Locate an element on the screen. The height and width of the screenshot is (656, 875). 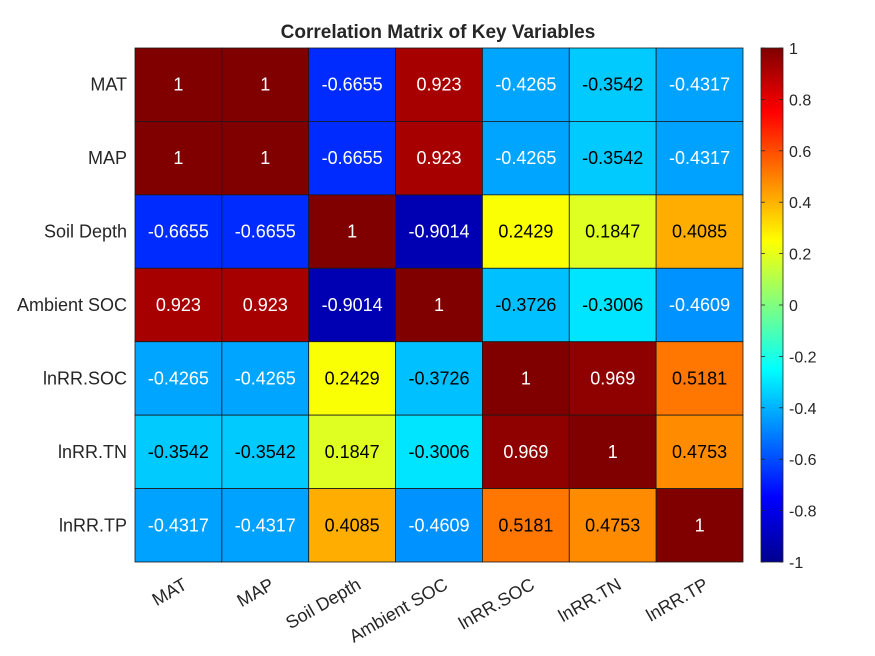
heatmap-cell-r4-c7 is located at coordinates (699, 305).